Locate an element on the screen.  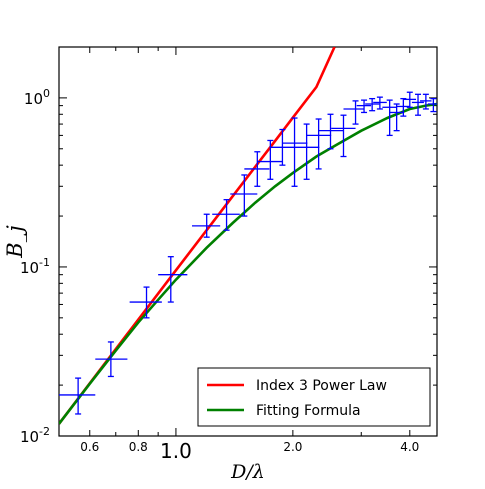
y-tick-label: 10⁰ is located at coordinates (37, 97).